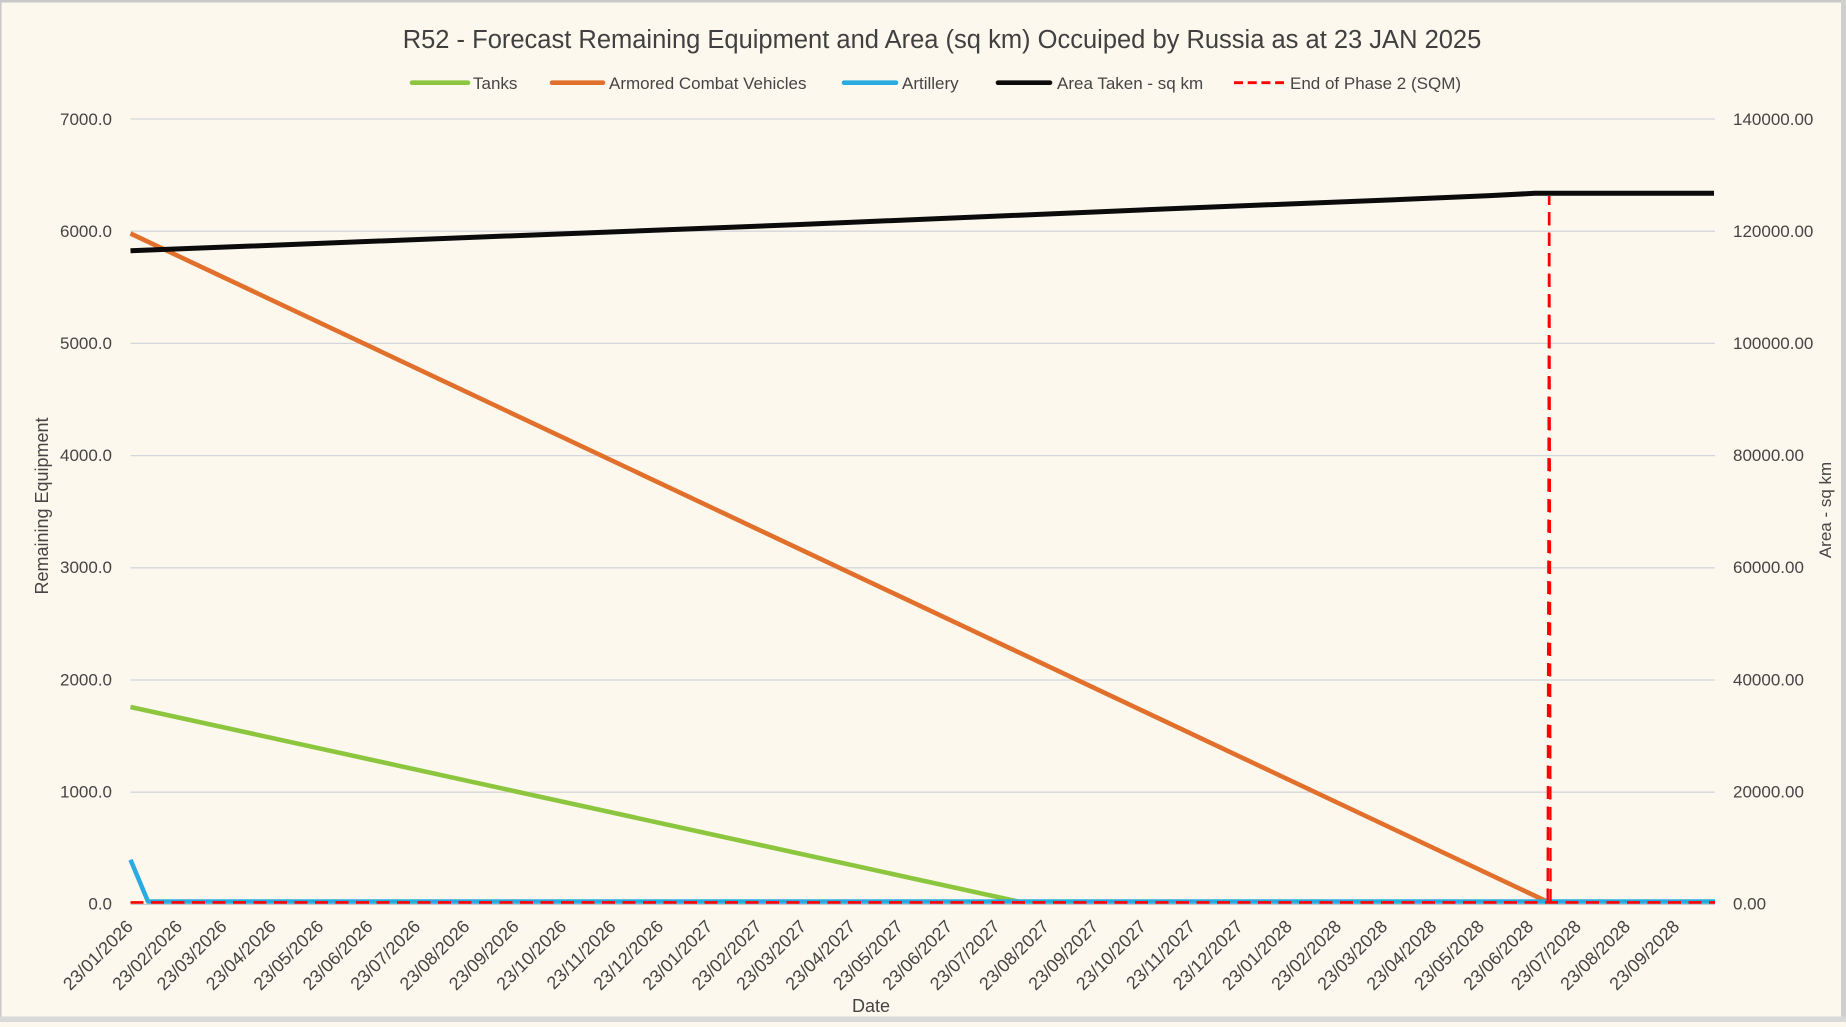 The image size is (1846, 1027). What do you see at coordinates (86, 343) in the screenshot?
I see `svg-text: 5000.0` at bounding box center [86, 343].